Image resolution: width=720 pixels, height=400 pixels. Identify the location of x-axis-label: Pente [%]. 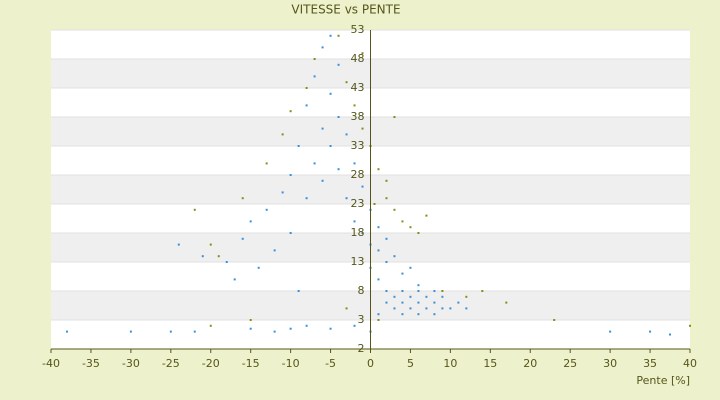
(663, 380).